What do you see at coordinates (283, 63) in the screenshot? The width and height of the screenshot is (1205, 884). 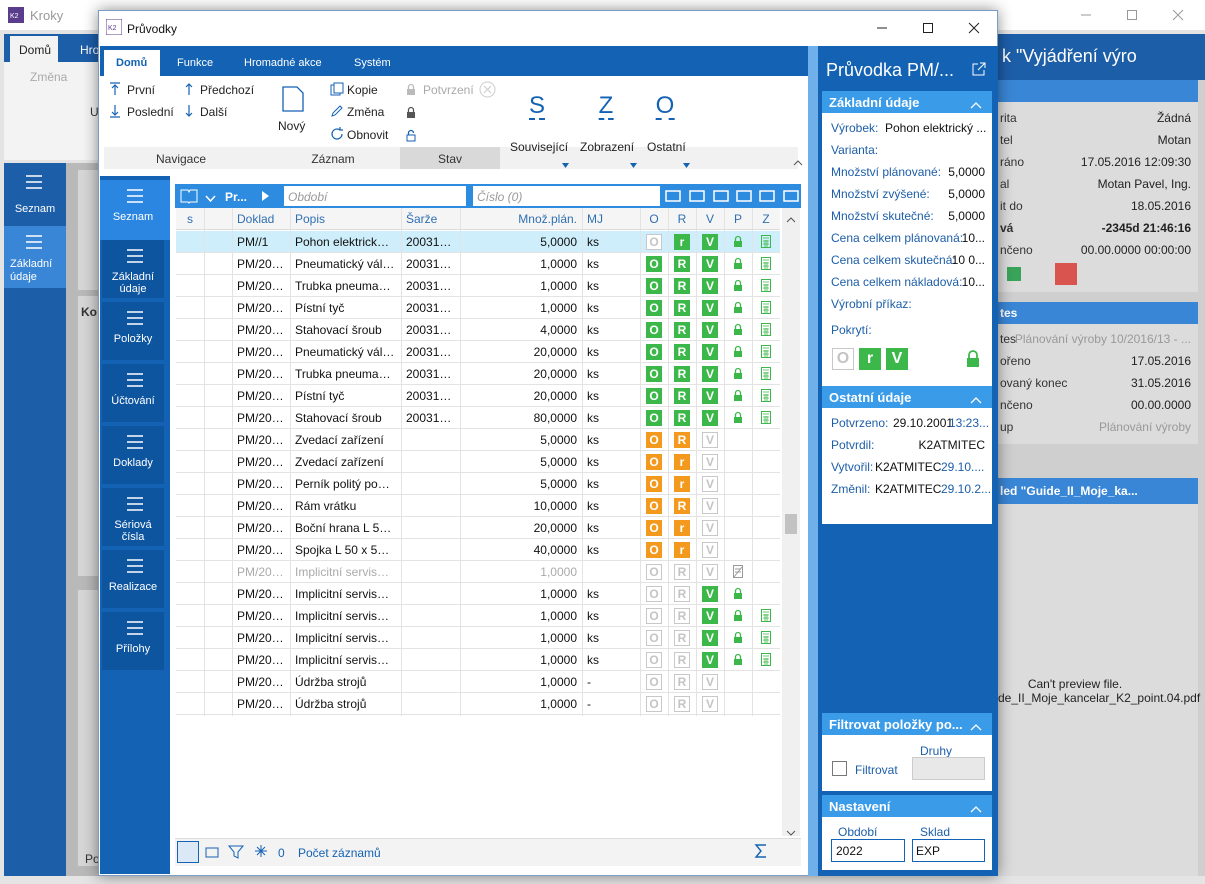 I see `ribbon-tab: Hromadné akce` at bounding box center [283, 63].